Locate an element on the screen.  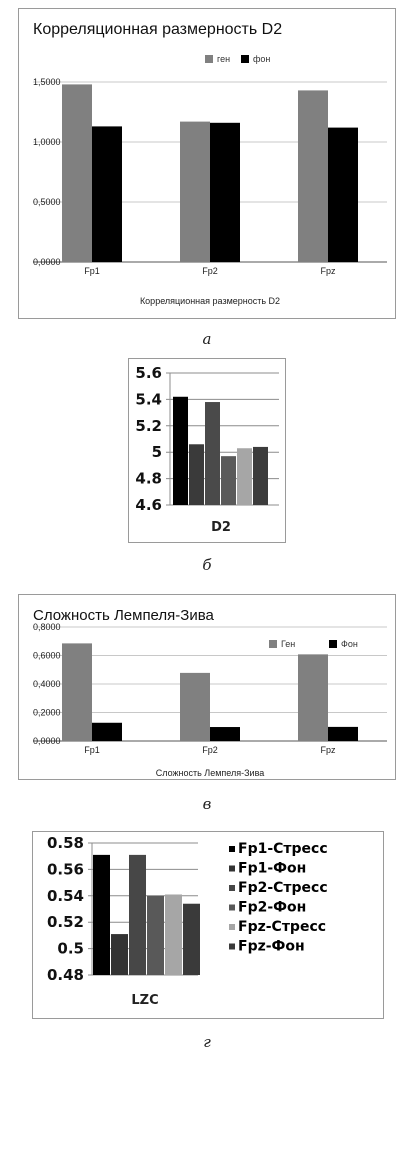
x-axis-title: D2 is located at coordinates (221, 527).